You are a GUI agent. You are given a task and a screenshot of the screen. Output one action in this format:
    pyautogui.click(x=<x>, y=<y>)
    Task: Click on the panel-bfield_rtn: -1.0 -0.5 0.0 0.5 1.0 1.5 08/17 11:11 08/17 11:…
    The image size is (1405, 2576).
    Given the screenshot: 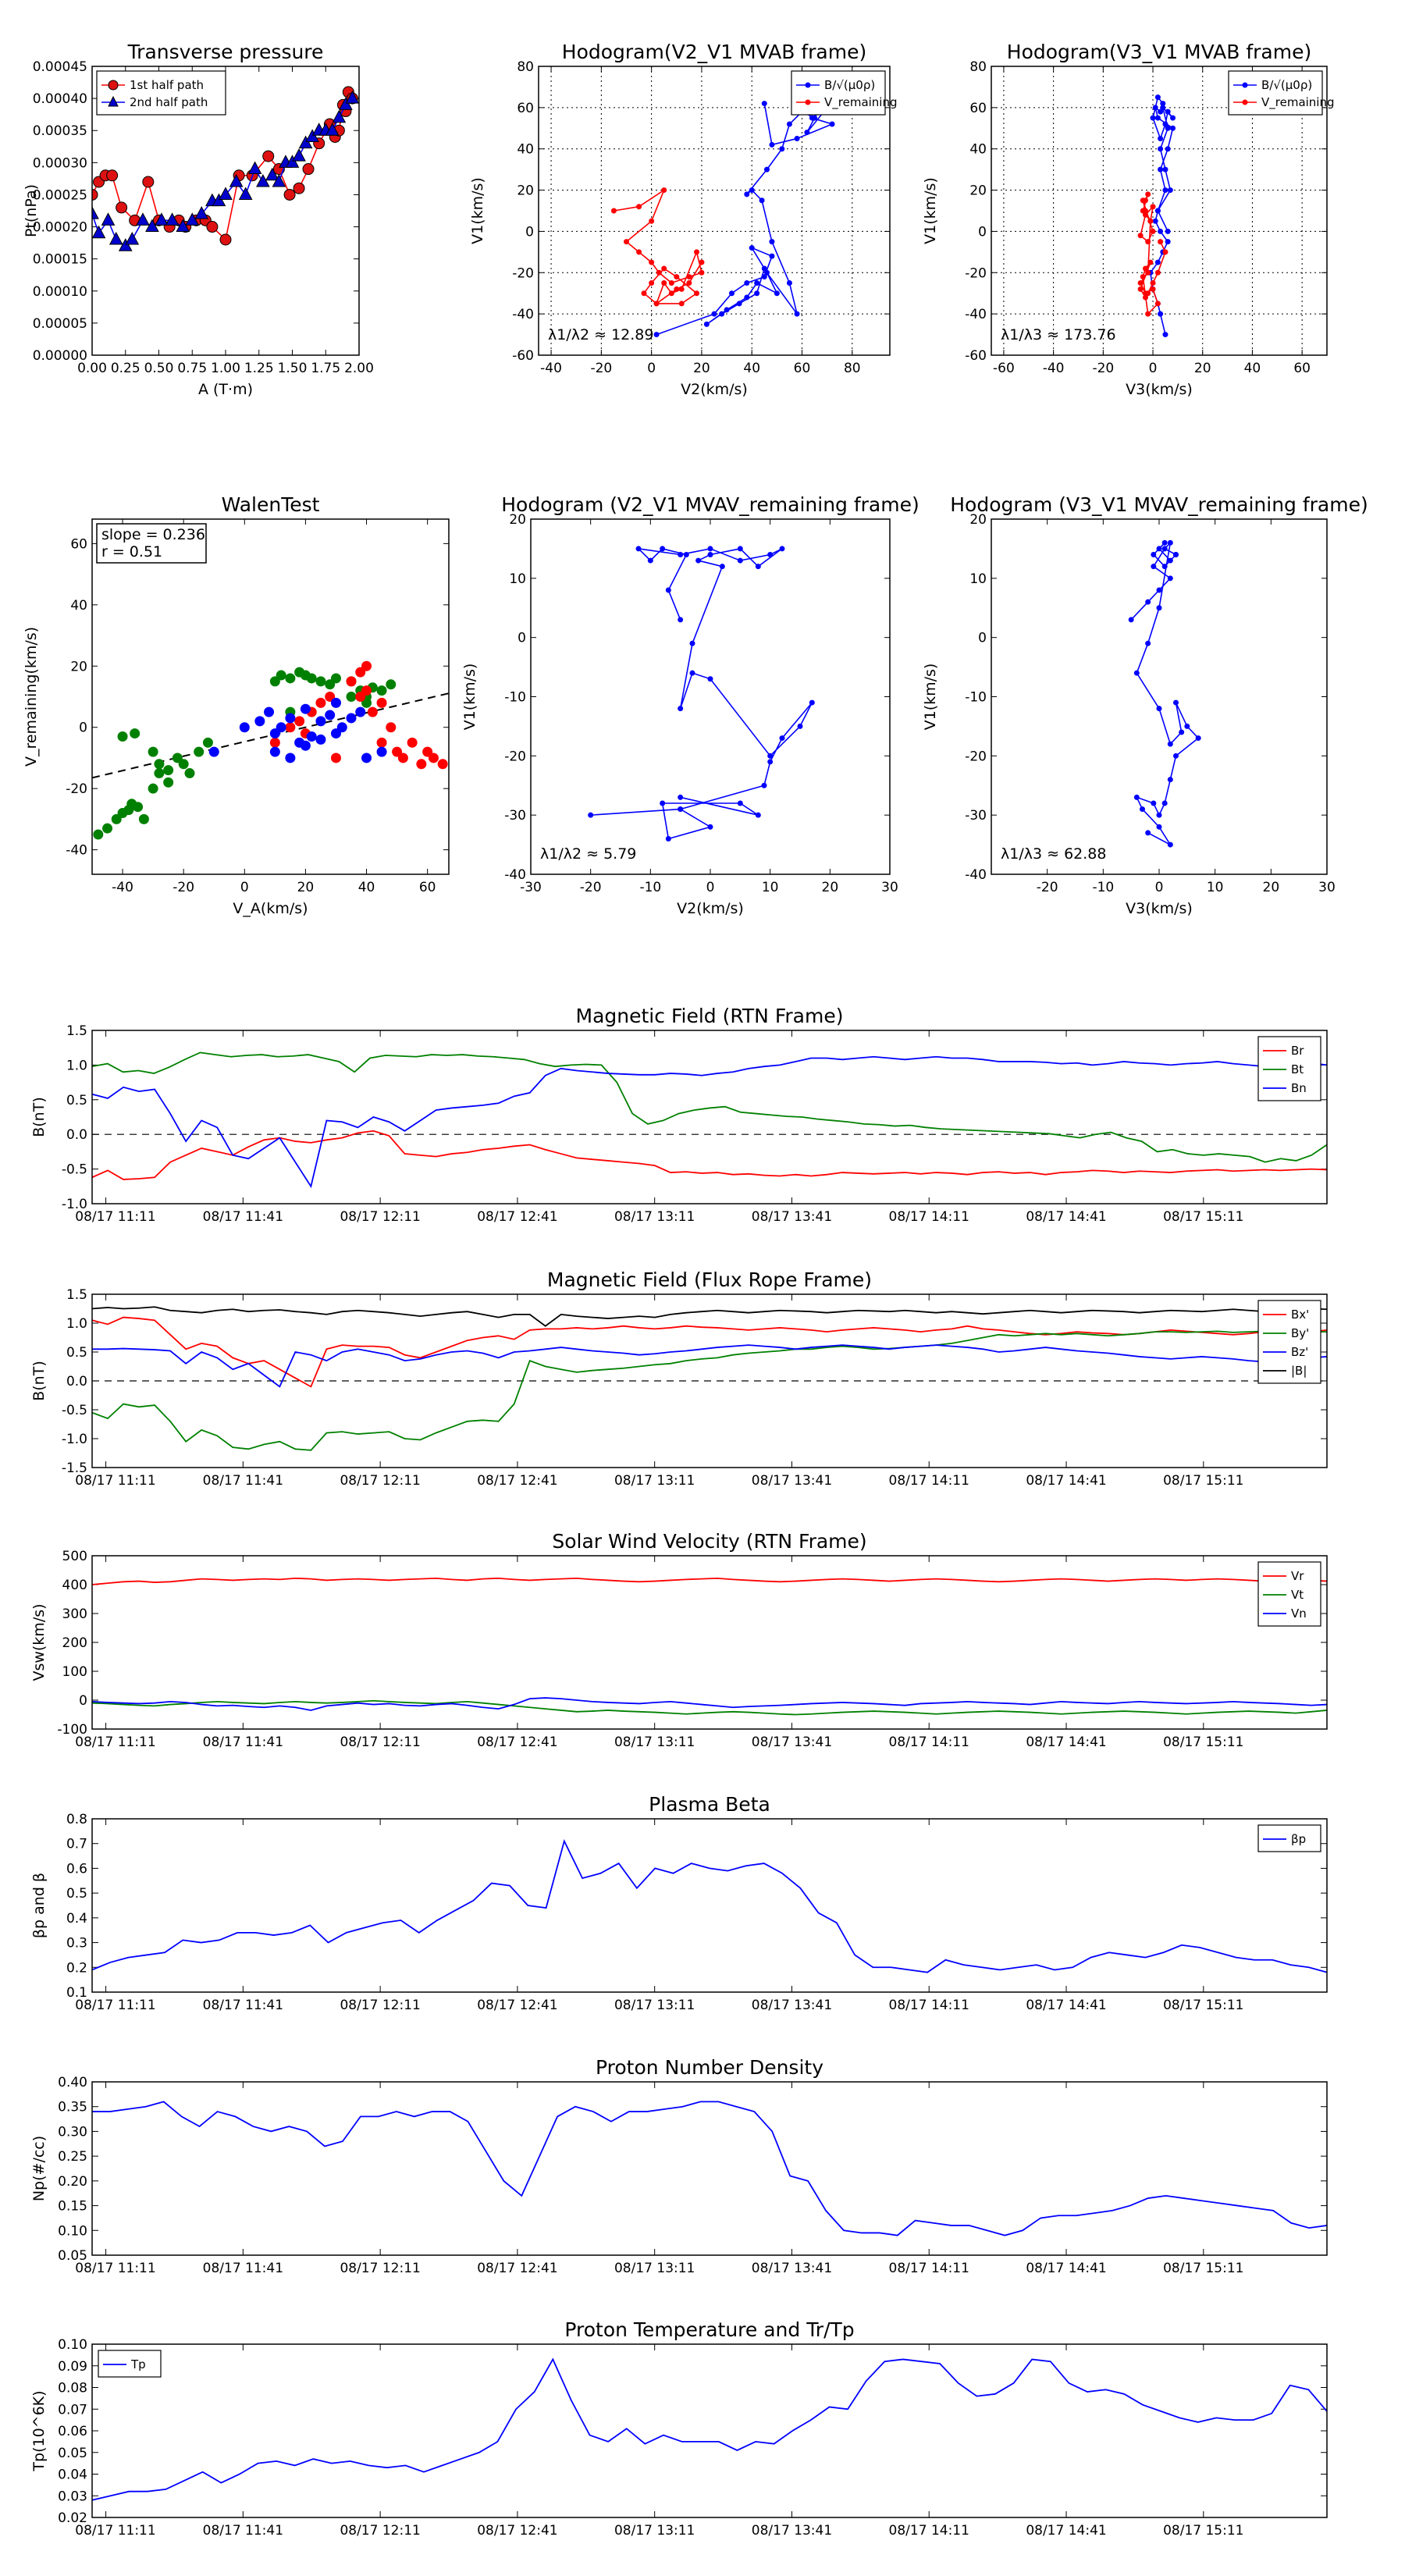 What is the action you would take?
    pyautogui.click(x=679, y=1115)
    